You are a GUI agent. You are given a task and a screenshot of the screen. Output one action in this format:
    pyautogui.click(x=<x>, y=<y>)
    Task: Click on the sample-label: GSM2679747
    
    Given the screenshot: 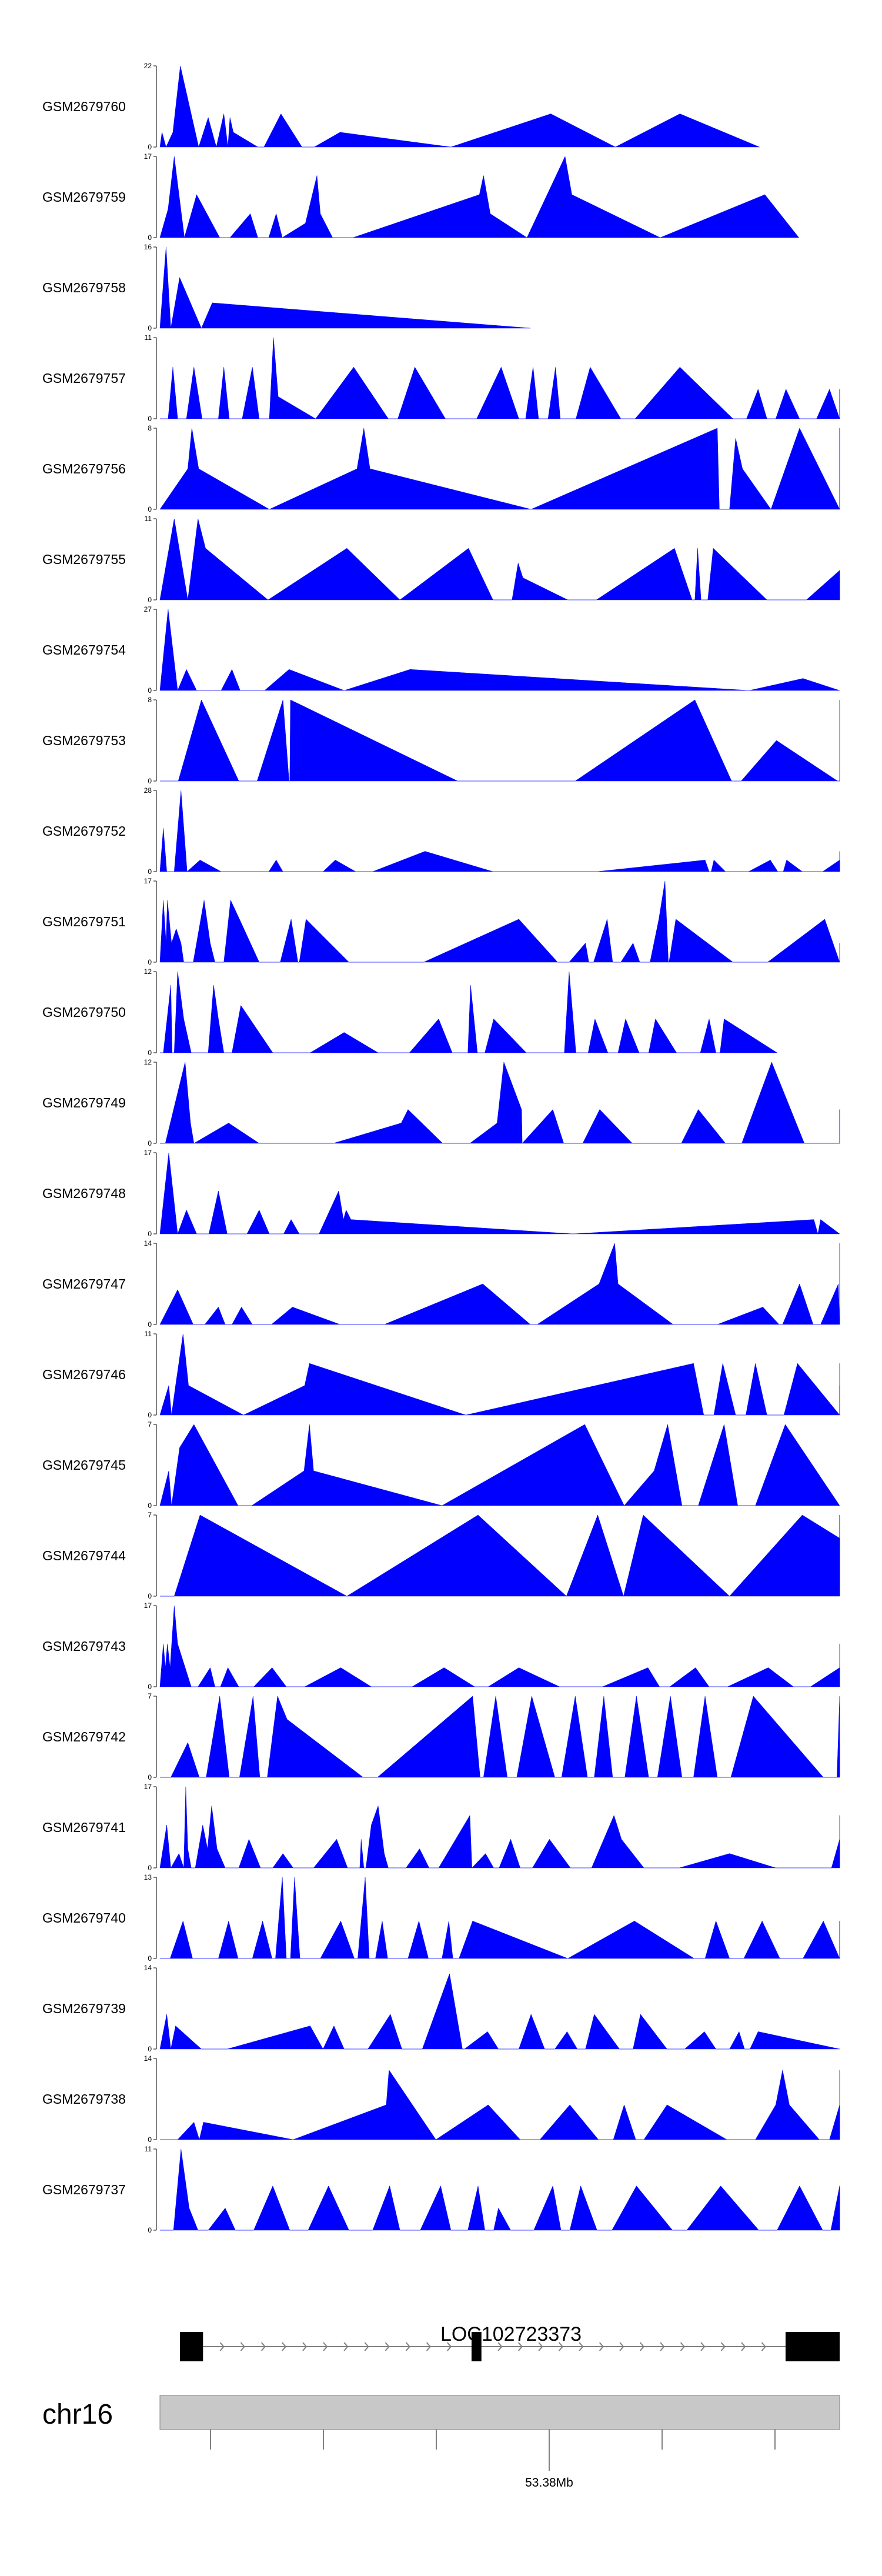 What is the action you would take?
    pyautogui.click(x=84, y=1284)
    